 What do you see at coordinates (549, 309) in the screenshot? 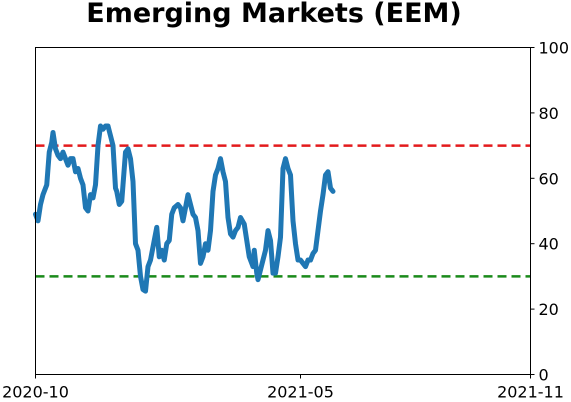
I see `y-tick-label: 20` at bounding box center [549, 309].